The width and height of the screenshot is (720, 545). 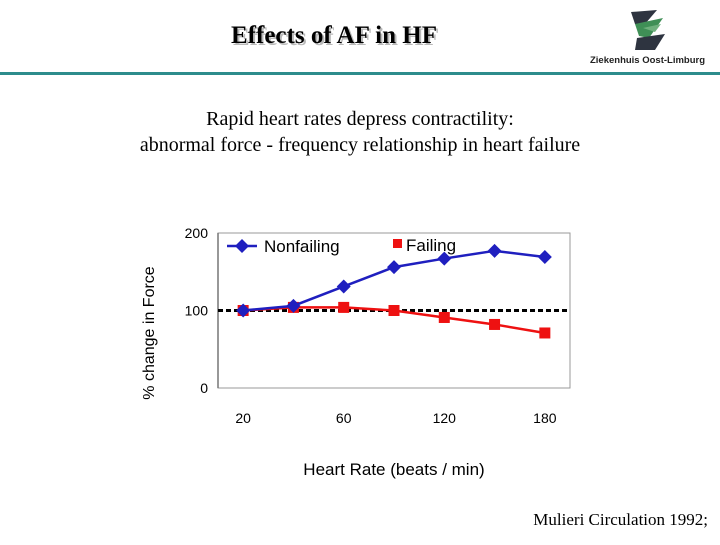 What do you see at coordinates (334, 35) in the screenshot?
I see `slide-title: Effects of AF in HF` at bounding box center [334, 35].